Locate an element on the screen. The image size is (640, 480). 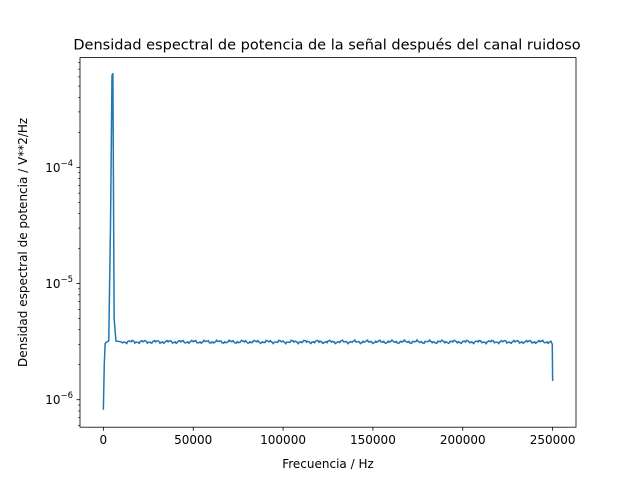
x-tick-label: 150000 is located at coordinates (373, 440).